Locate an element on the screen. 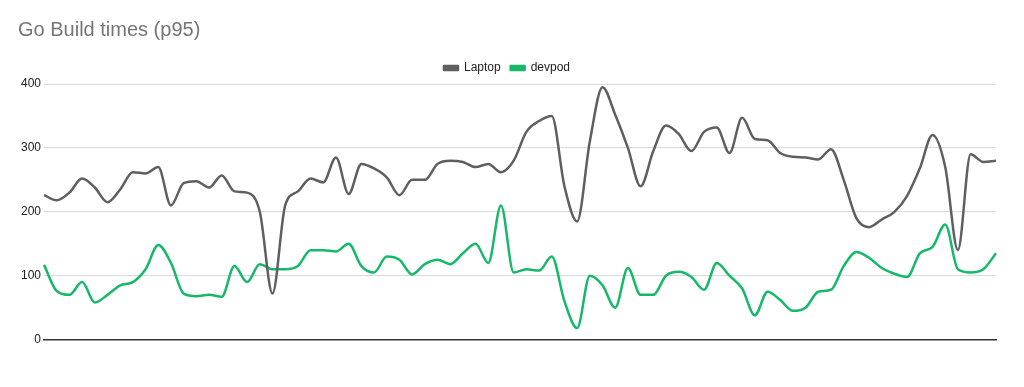 This screenshot has width=1024, height=387. legend-label: Laptop is located at coordinates (482, 67).